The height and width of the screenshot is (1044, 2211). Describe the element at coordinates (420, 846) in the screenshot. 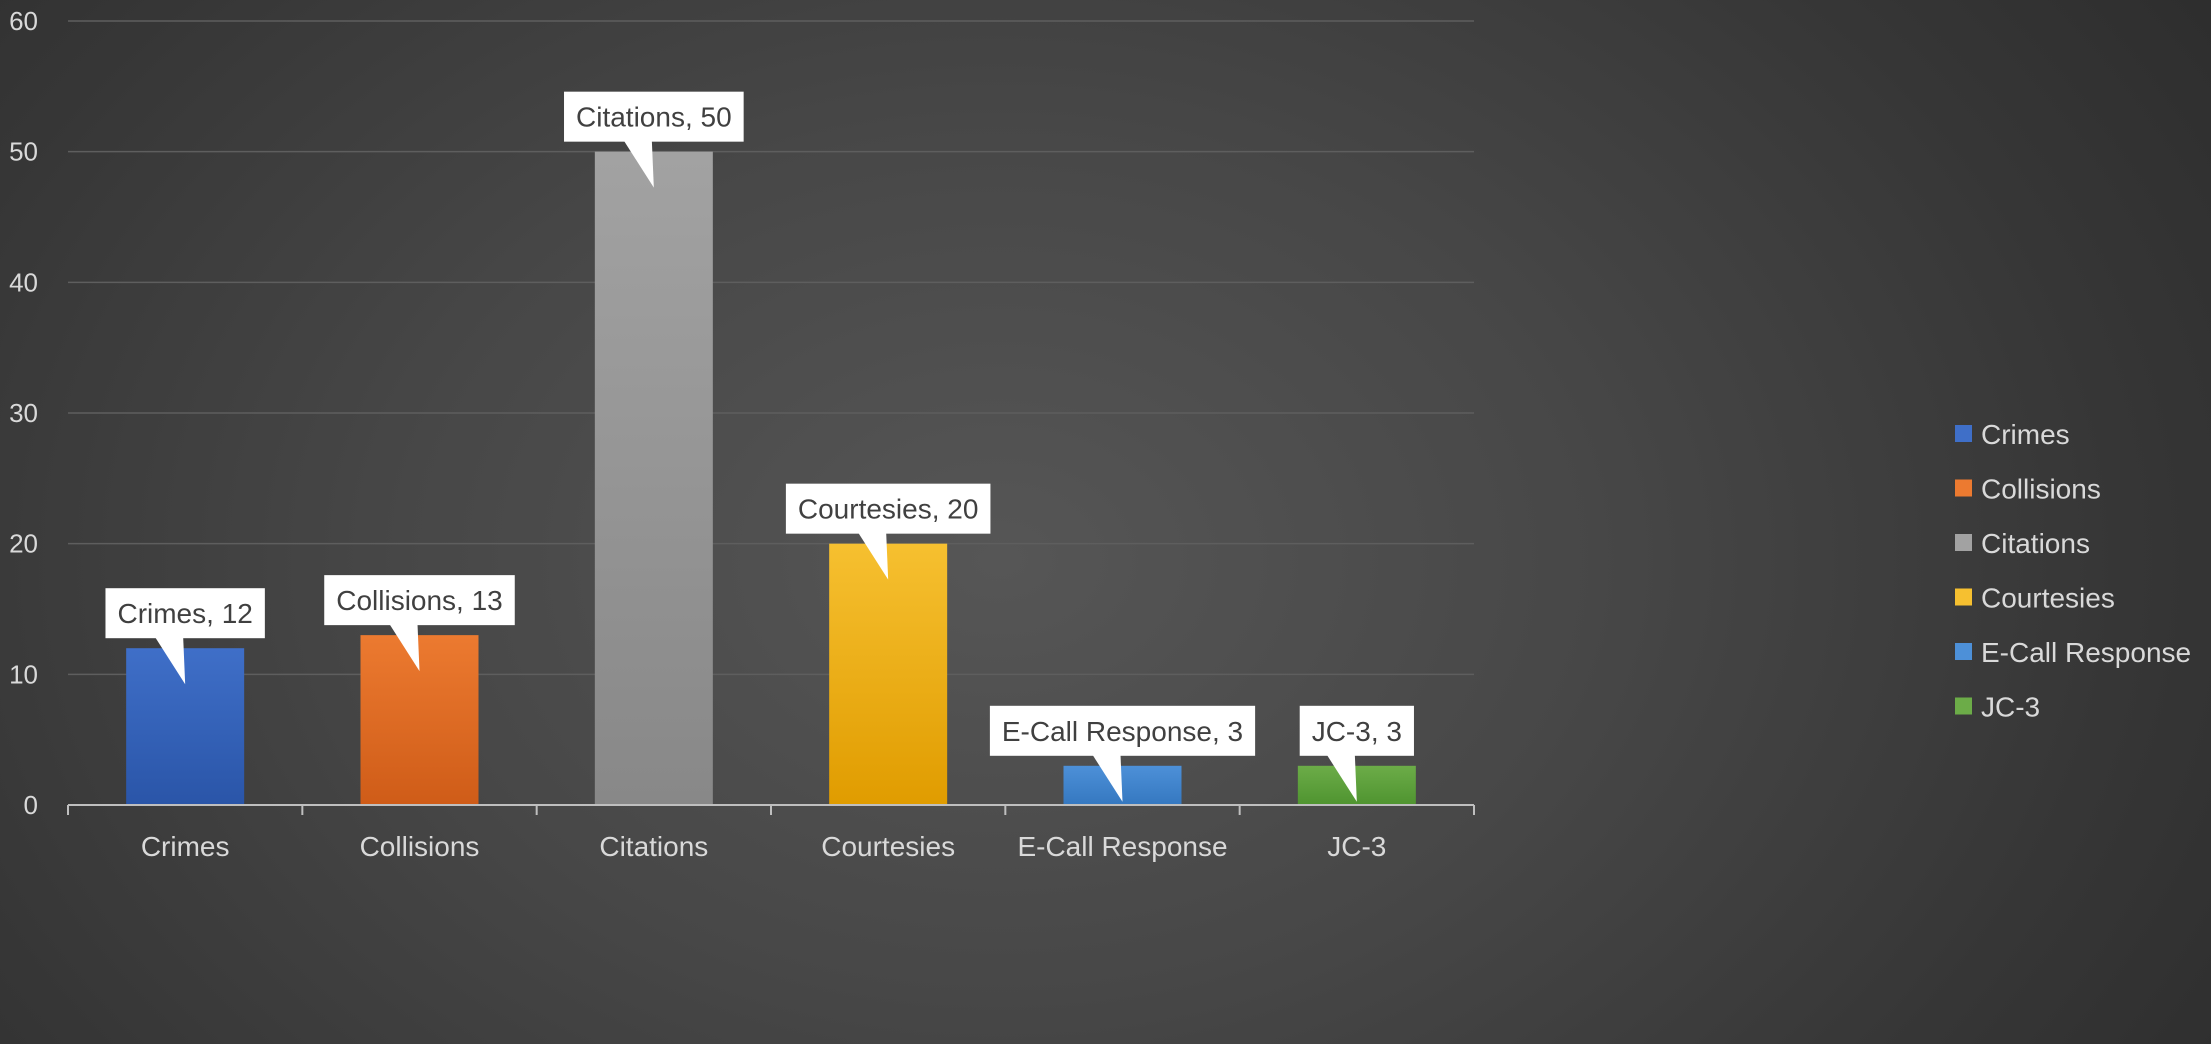

I see `x-category-label: Collisions` at that location.